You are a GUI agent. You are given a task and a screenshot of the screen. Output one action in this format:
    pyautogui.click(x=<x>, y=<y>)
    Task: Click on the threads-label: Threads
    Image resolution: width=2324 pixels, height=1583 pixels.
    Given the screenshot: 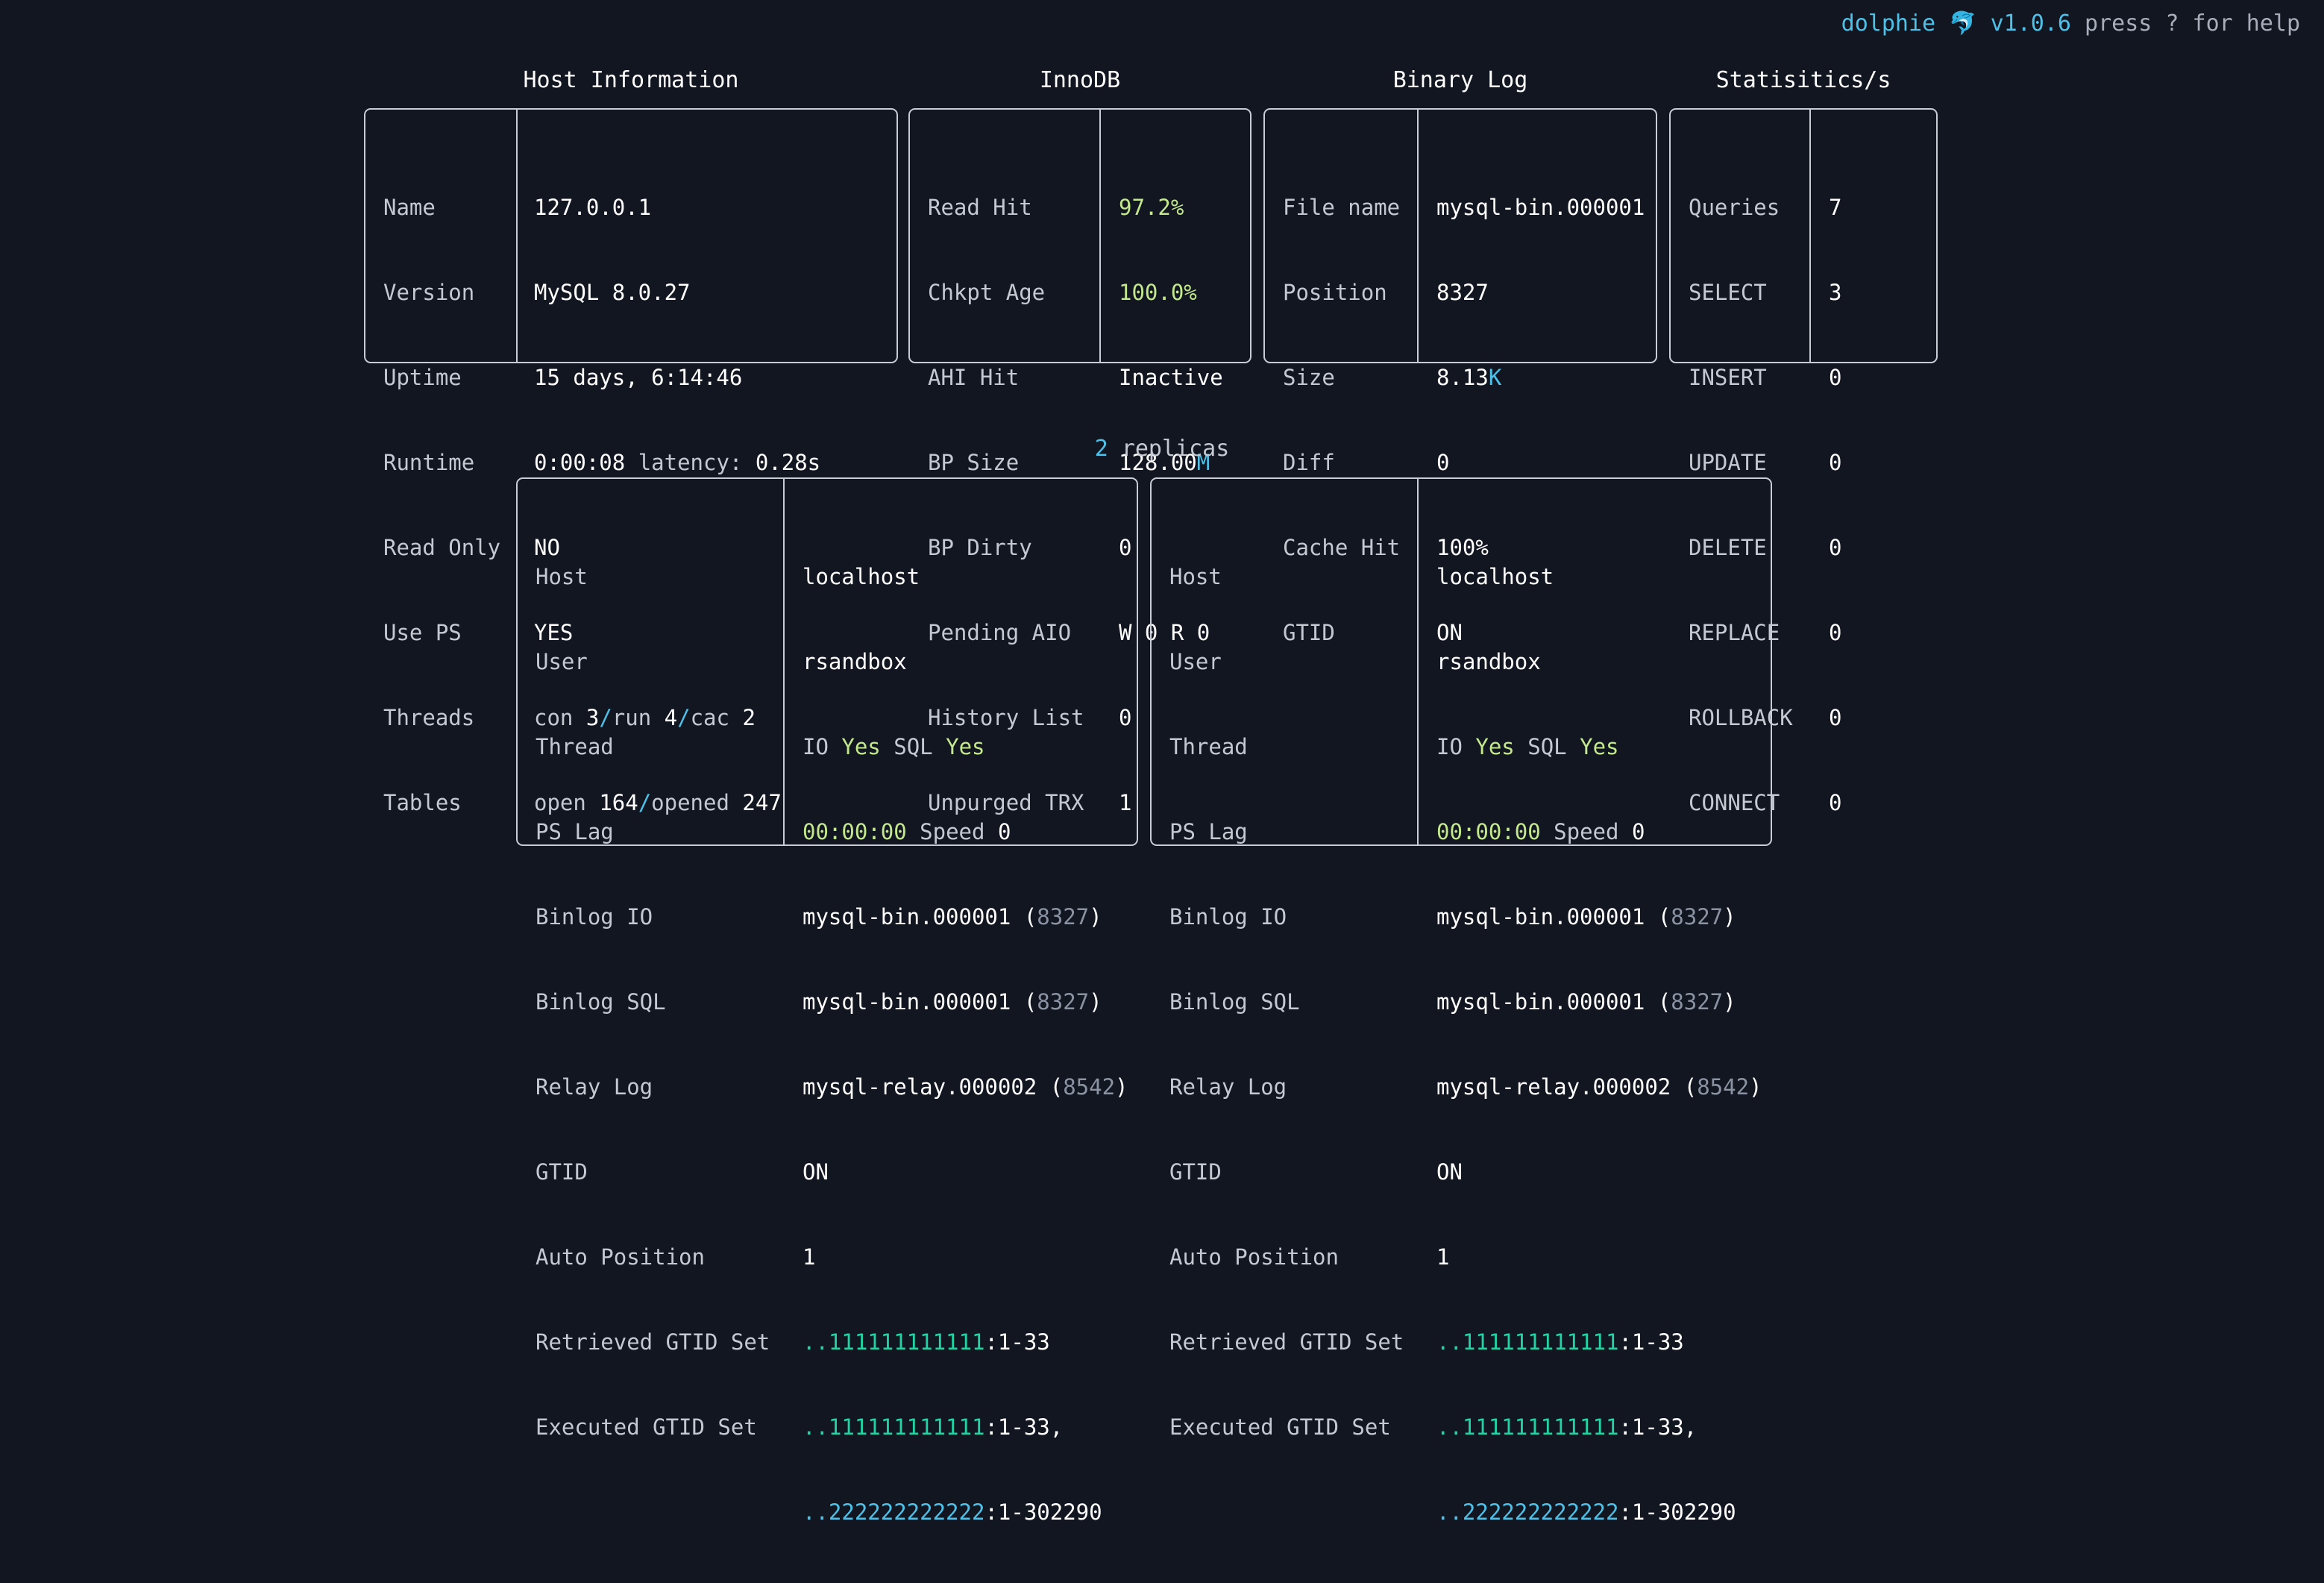 What is the action you would take?
    pyautogui.click(x=429, y=718)
    